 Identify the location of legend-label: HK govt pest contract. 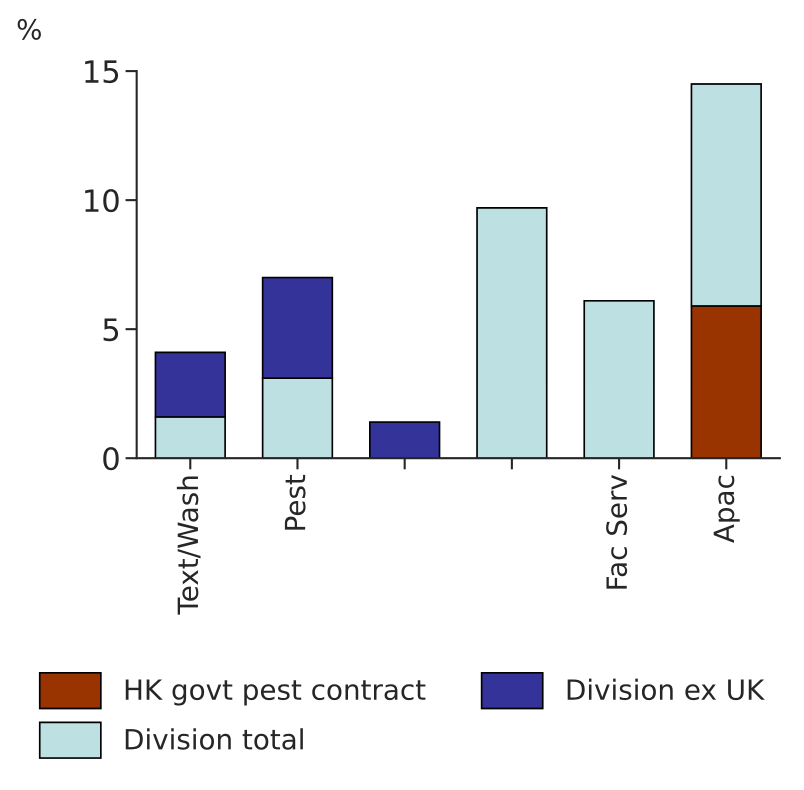
(276, 692).